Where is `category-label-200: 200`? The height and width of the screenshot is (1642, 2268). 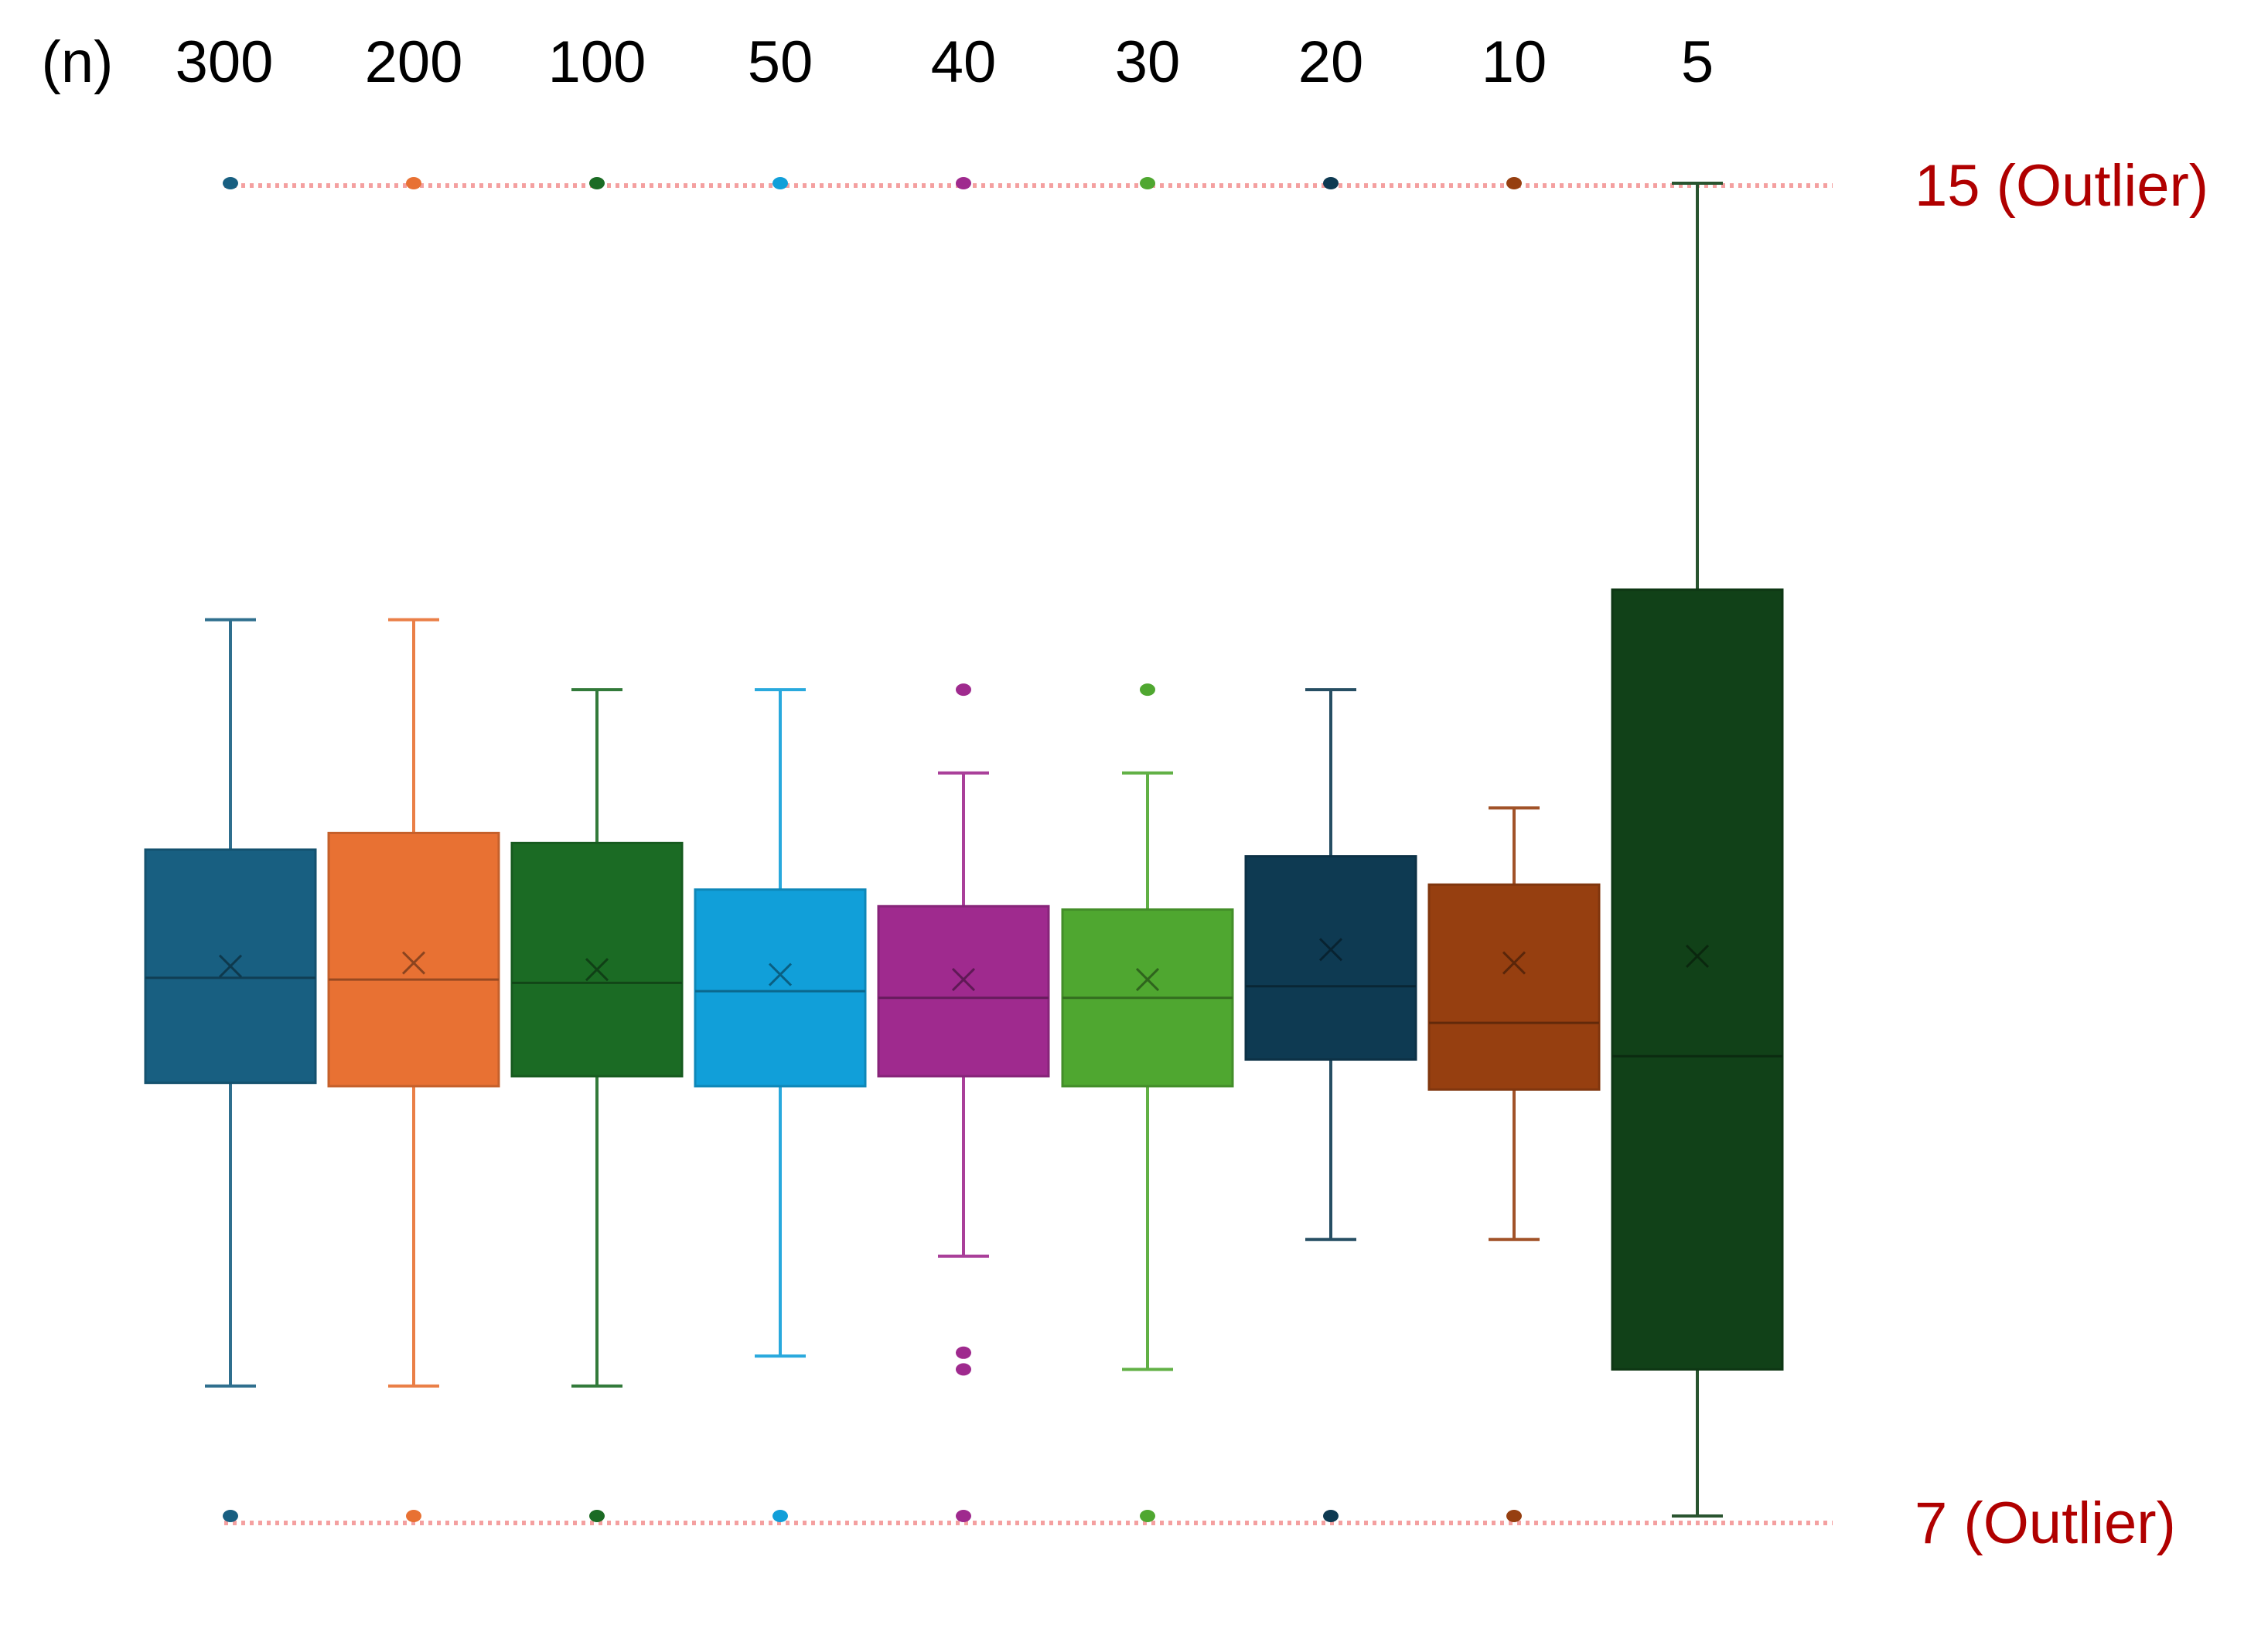
category-label-200: 200 is located at coordinates (414, 62).